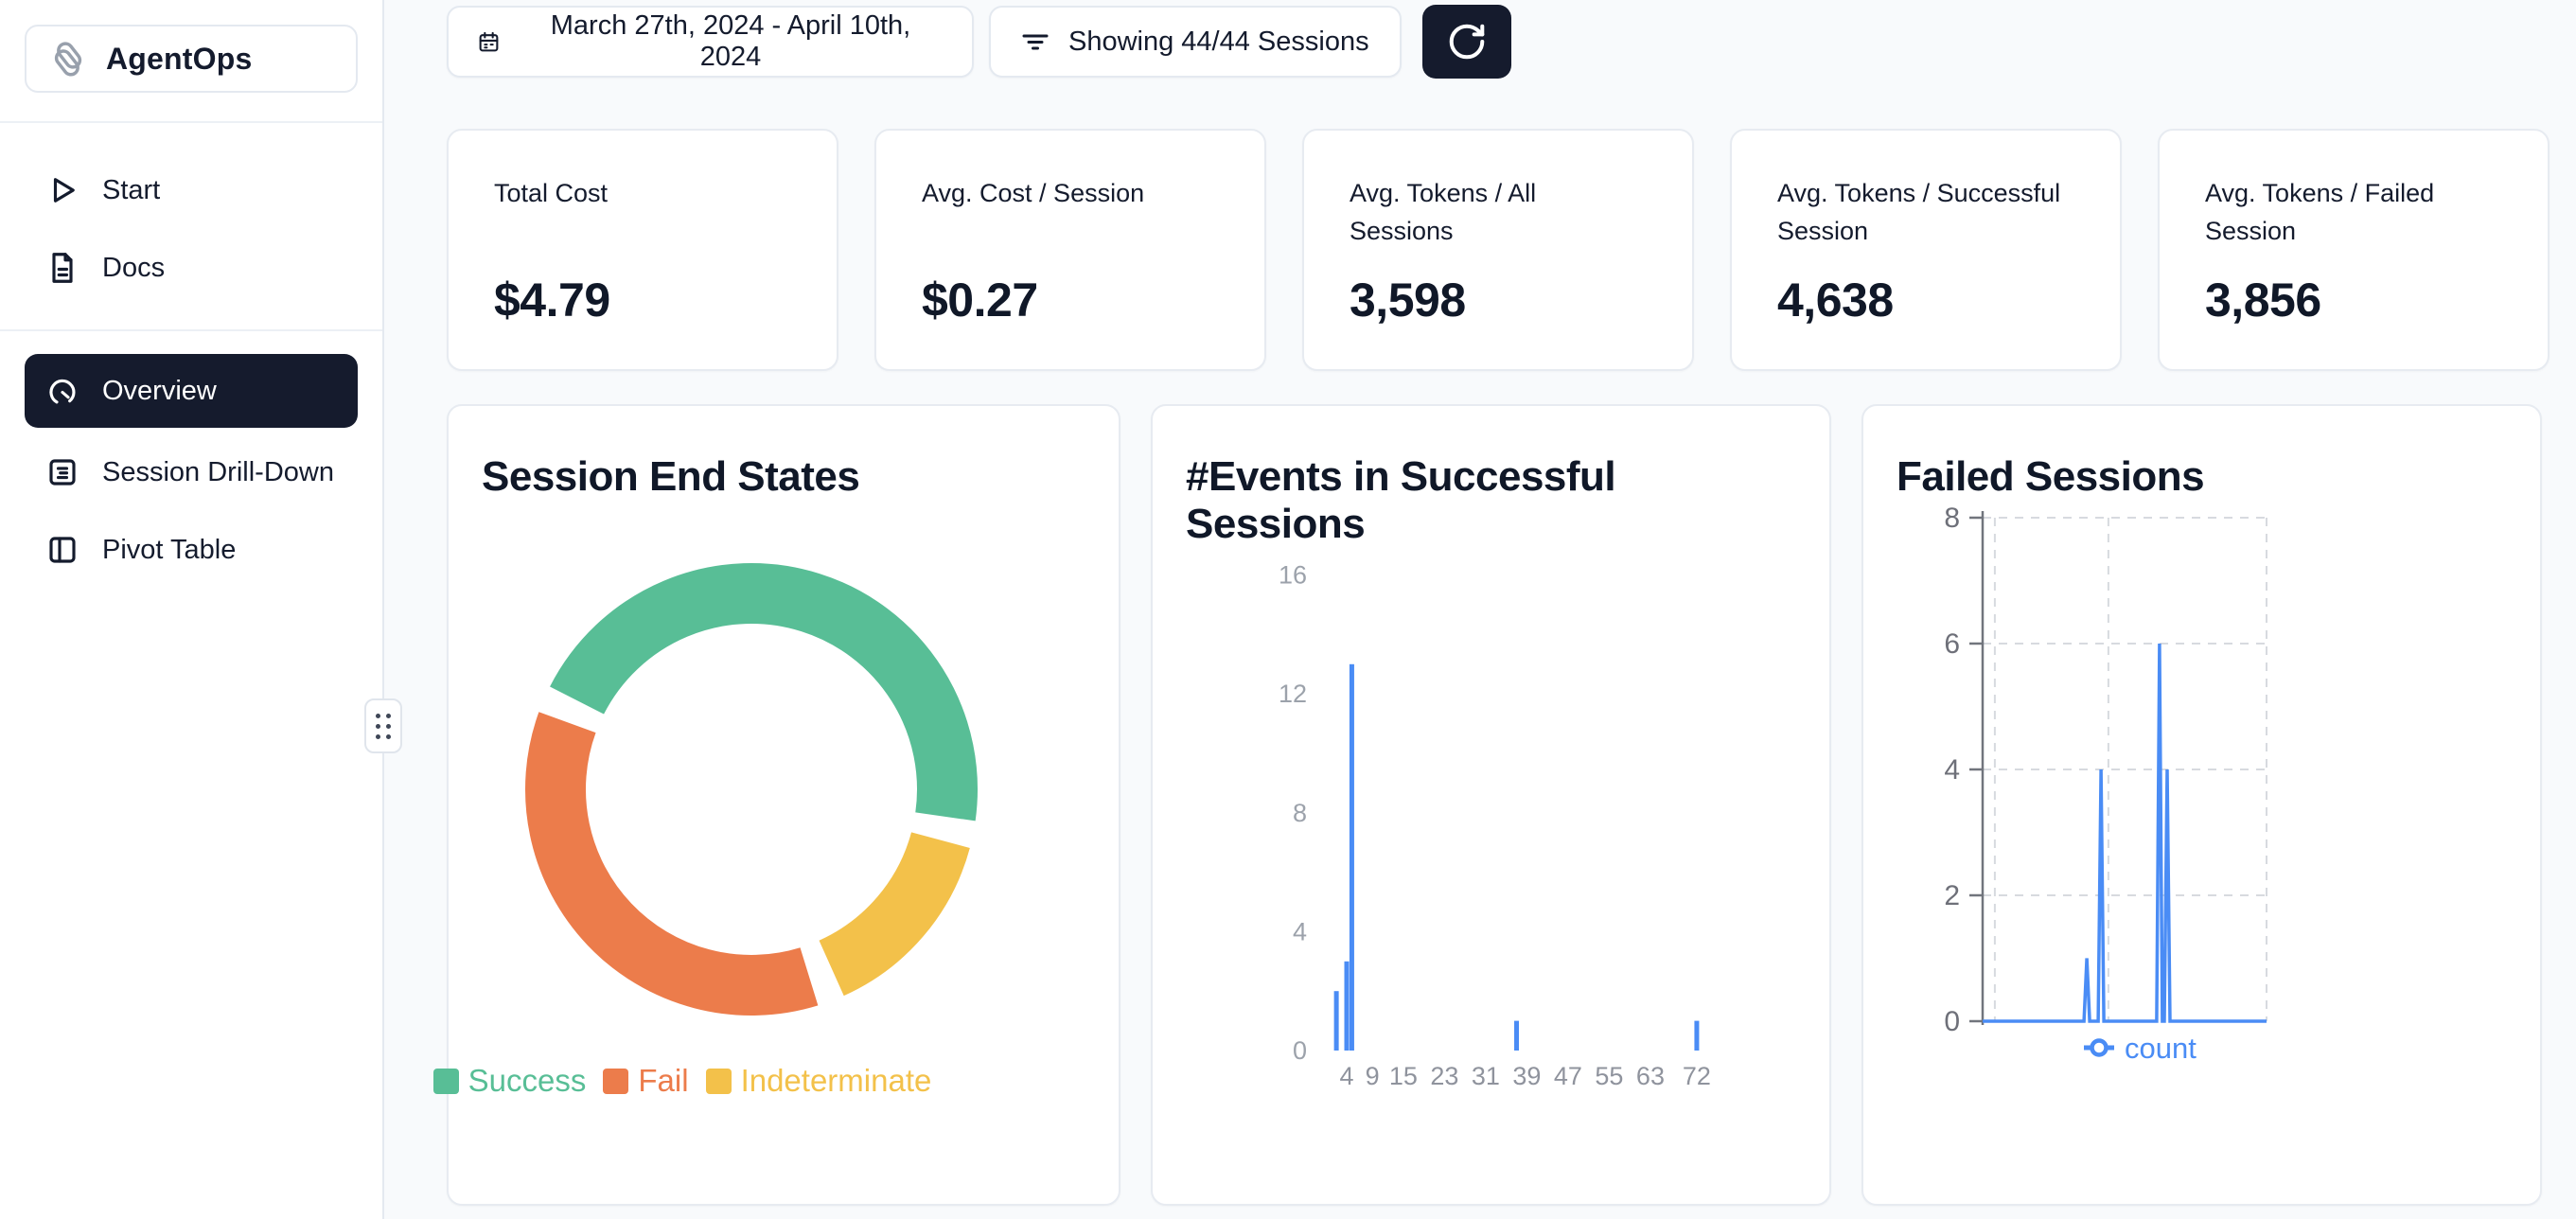 The height and width of the screenshot is (1219, 2576). What do you see at coordinates (2263, 300) in the screenshot?
I see `stat-value: 3,856` at bounding box center [2263, 300].